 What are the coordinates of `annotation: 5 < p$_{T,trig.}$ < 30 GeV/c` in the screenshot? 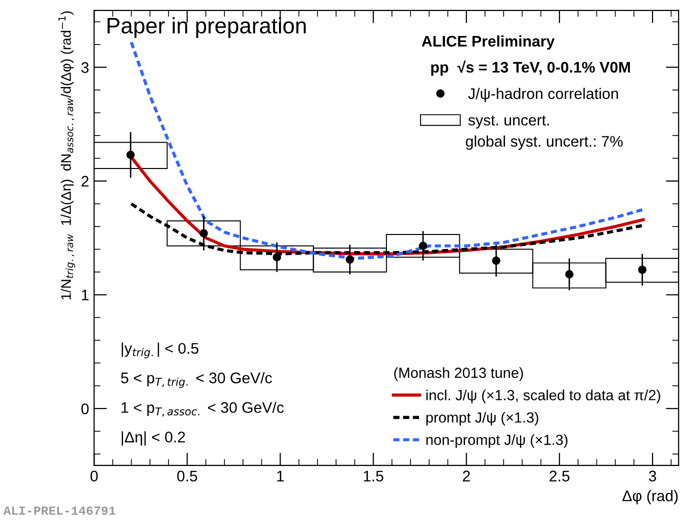 It's located at (196, 380).